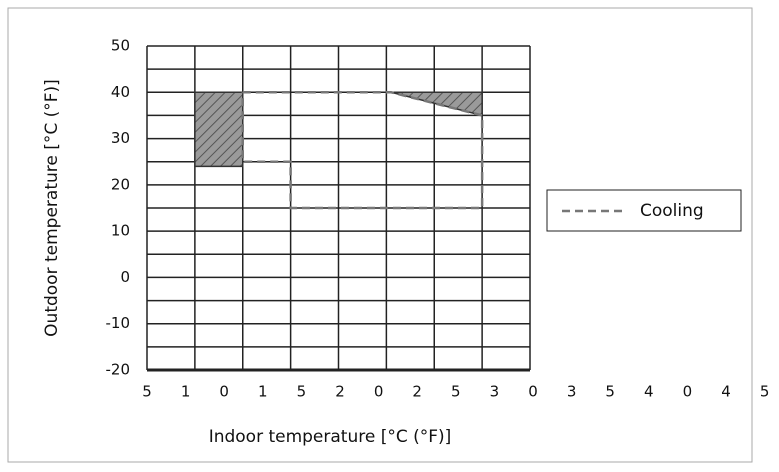 The width and height of the screenshot is (779, 472). What do you see at coordinates (118, 323) in the screenshot?
I see `y-tick-label: -10` at bounding box center [118, 323].